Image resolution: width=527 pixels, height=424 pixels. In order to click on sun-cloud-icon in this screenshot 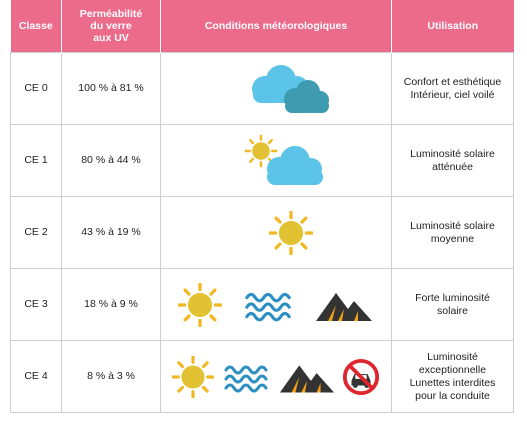, I will do `click(283, 159)`.